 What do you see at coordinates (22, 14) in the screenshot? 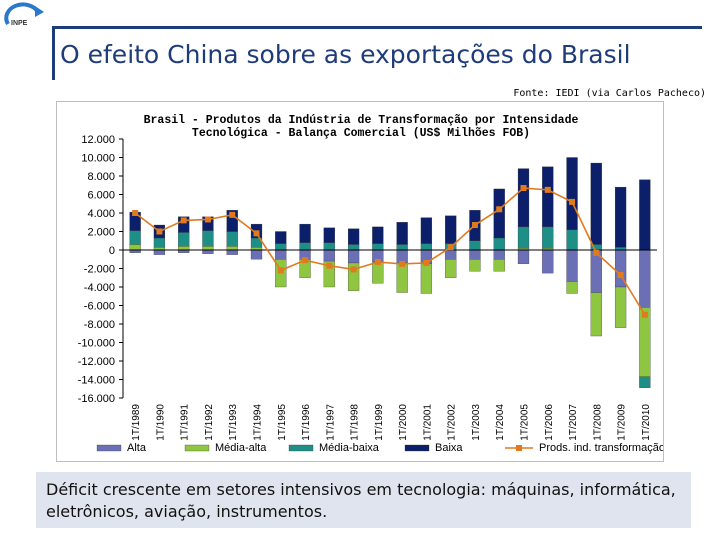
I see `logo-arc` at bounding box center [22, 14].